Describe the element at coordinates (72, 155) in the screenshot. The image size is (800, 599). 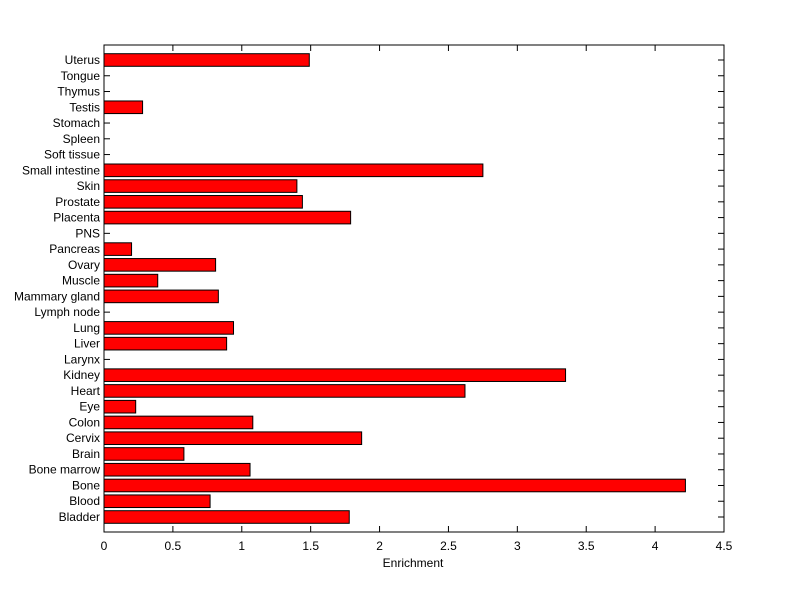
I see `category-label: Soft tissue` at that location.